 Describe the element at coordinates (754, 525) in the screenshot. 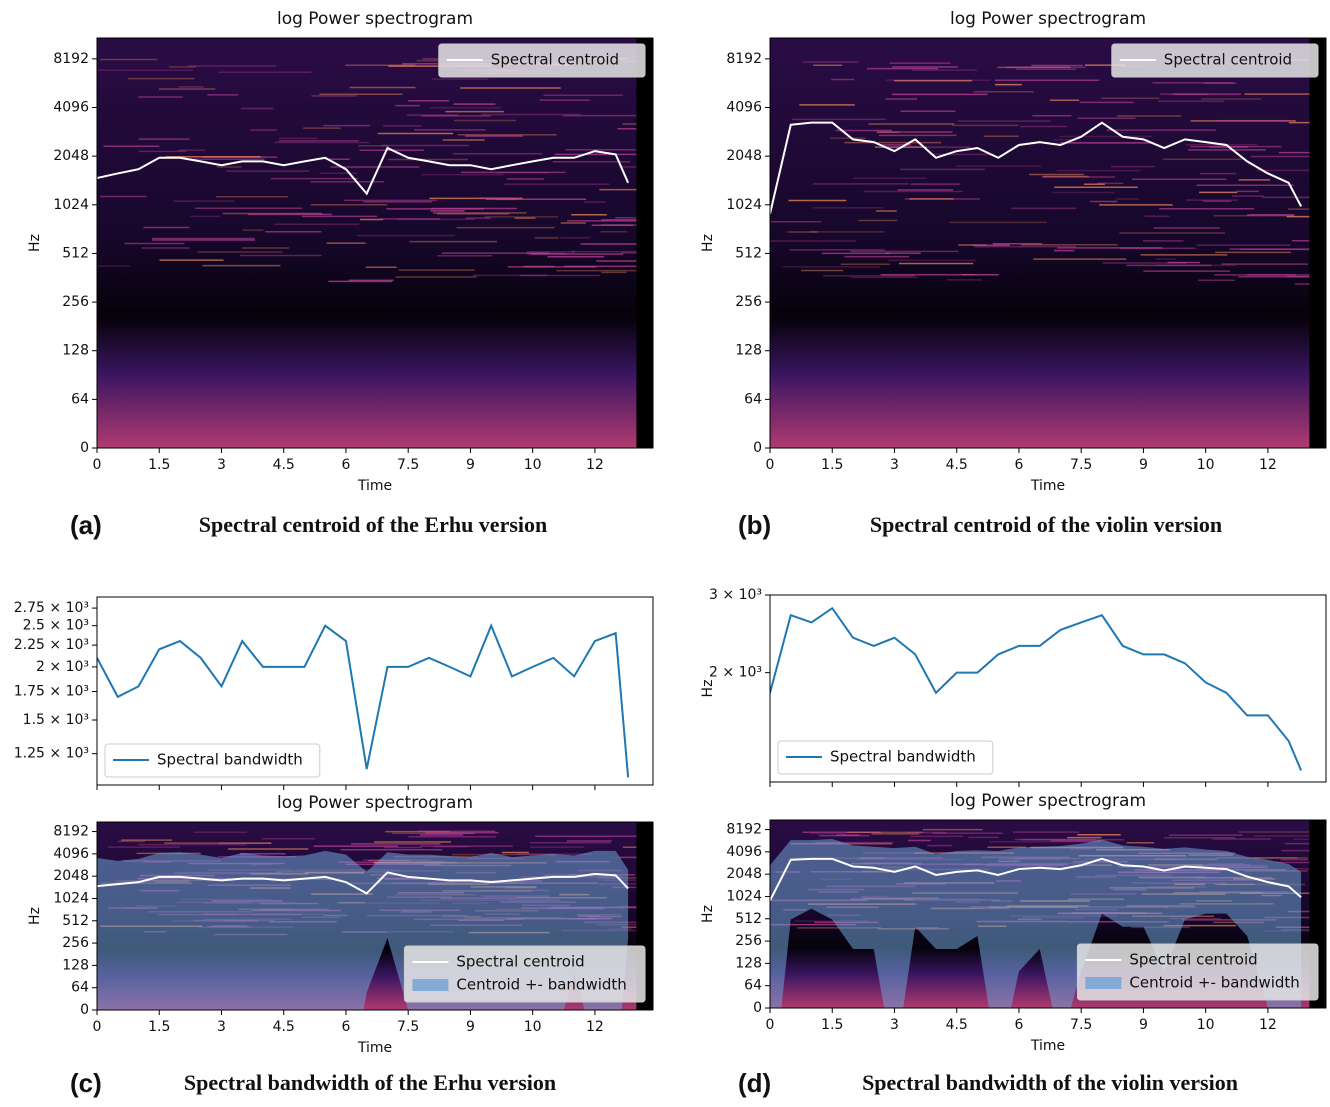

I see `caption-label: (b)` at that location.